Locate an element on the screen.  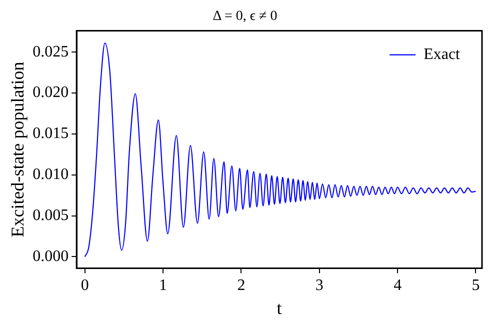
y-tick-label: 0.025 is located at coordinates (50, 51).